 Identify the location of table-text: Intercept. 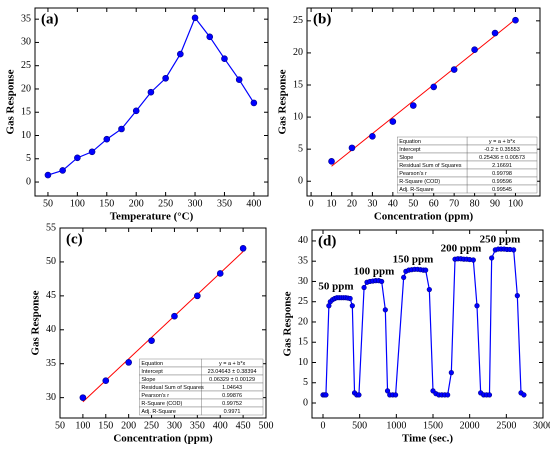
(152, 372).